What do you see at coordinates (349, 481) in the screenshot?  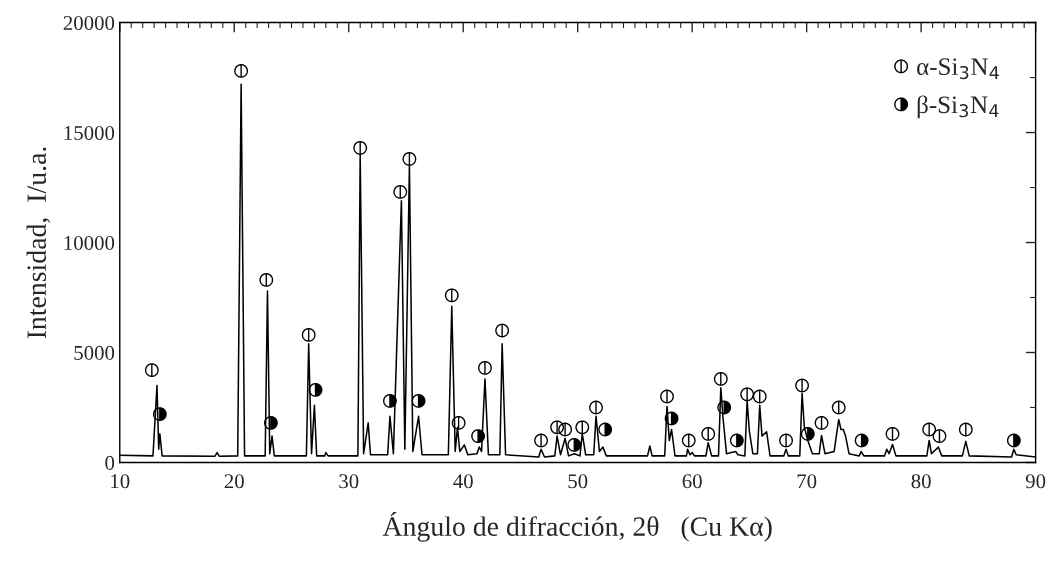 I see `x-tick-label: 30` at bounding box center [349, 481].